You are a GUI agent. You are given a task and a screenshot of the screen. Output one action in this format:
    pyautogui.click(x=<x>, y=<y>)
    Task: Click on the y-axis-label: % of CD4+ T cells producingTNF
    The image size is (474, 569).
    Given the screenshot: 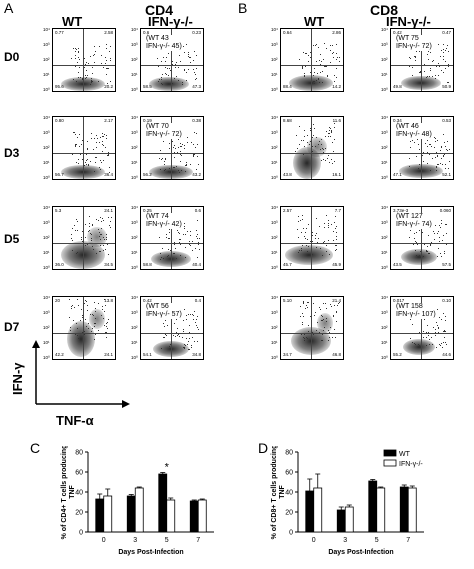 What is the action you would take?
    pyautogui.click(x=68, y=492)
    